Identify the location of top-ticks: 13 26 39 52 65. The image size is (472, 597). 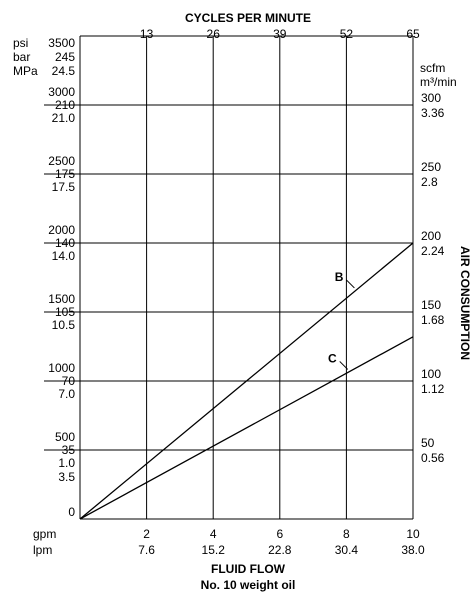
(280, 34).